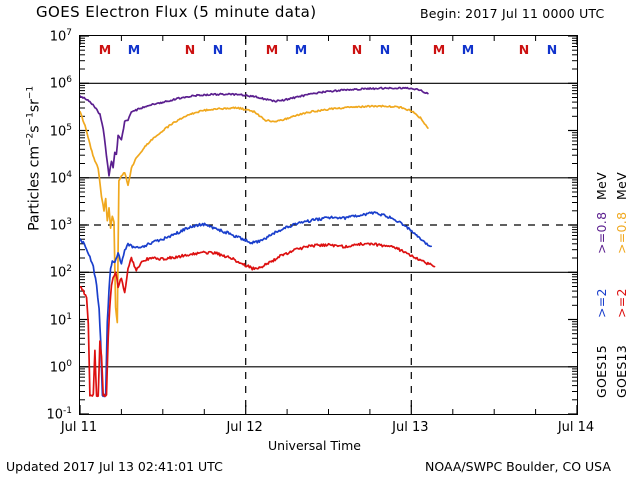  Describe the element at coordinates (60, 272) in the screenshot. I see `y-tick-label: 10²` at that location.